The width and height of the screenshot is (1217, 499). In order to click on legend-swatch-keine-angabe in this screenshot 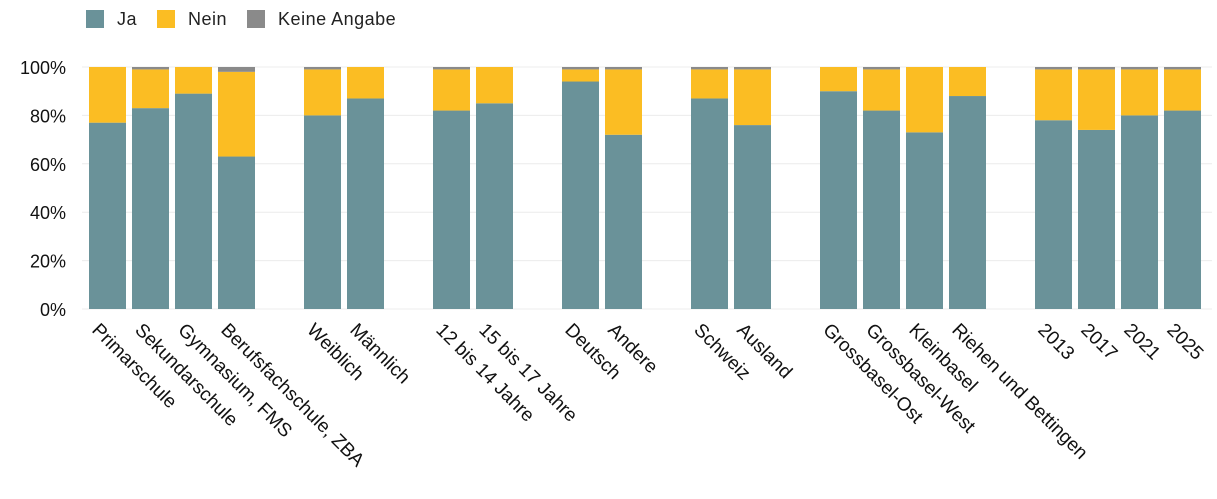, I will do `click(256, 19)`.